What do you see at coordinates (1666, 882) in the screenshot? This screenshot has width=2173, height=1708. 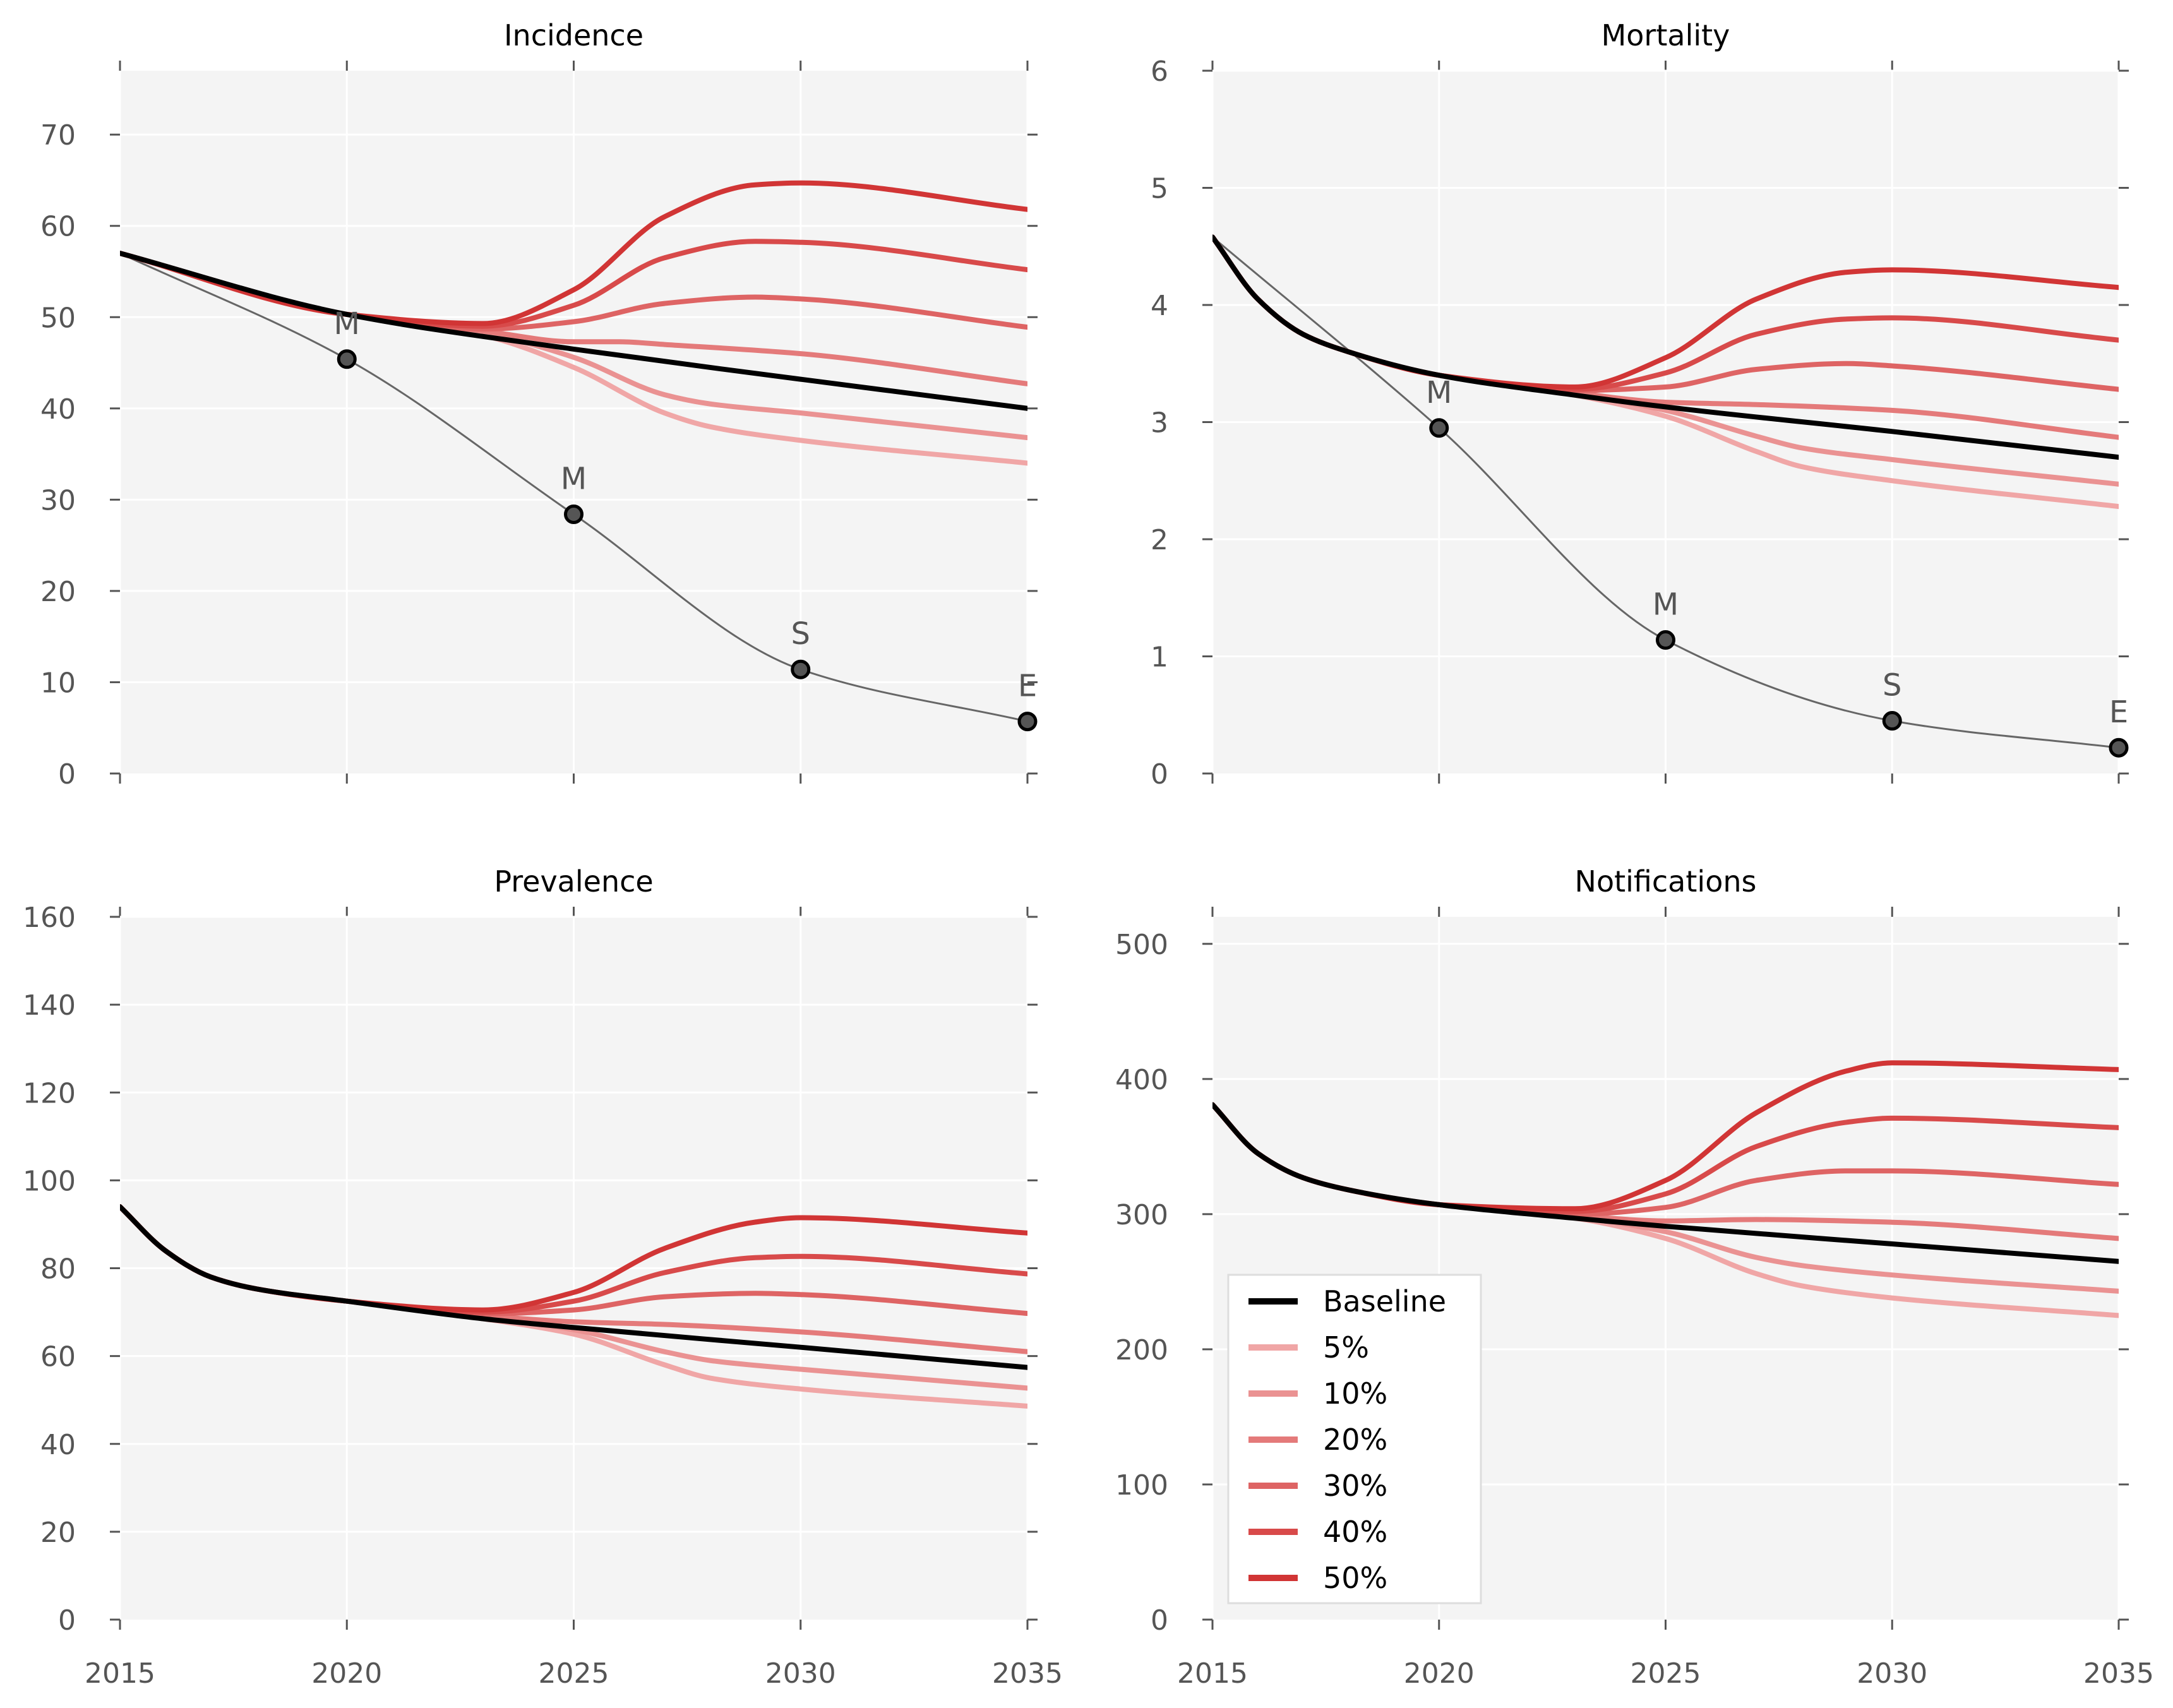 I see `chart-title: Notifications` at bounding box center [1666, 882].